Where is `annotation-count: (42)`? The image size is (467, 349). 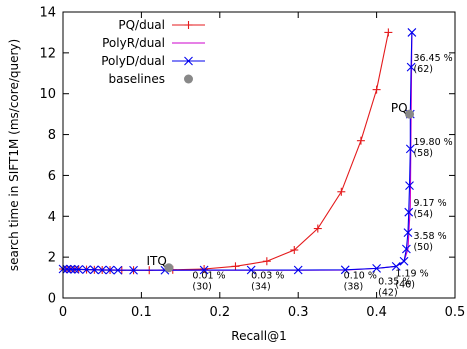 annotation-count: (42) is located at coordinates (388, 293).